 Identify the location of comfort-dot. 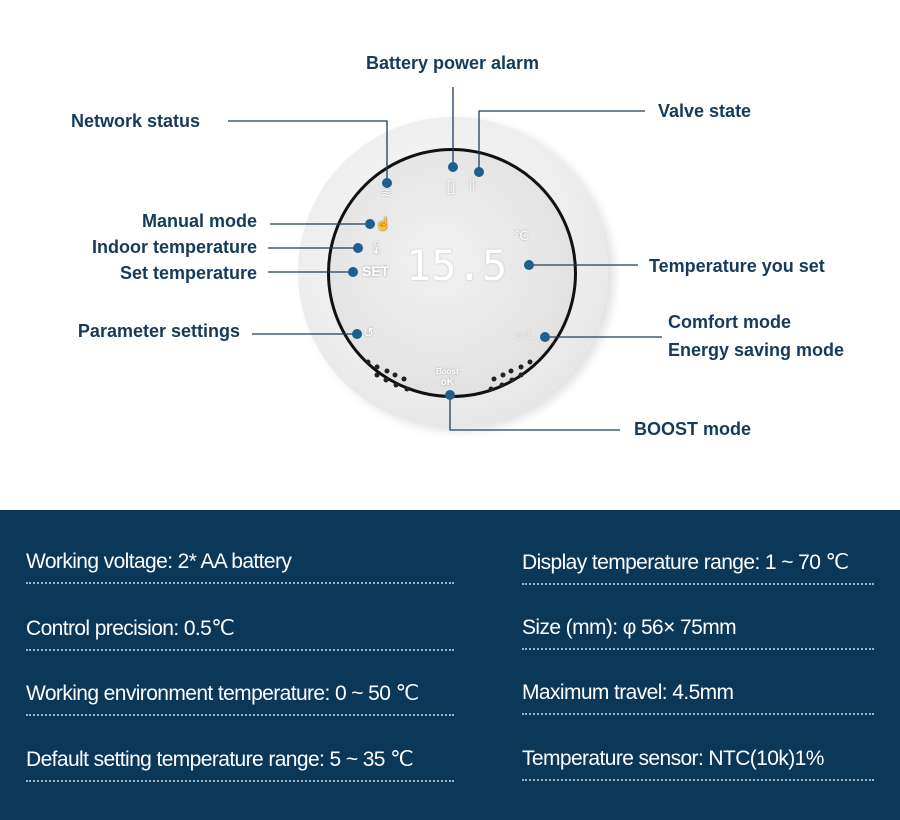
(545, 337).